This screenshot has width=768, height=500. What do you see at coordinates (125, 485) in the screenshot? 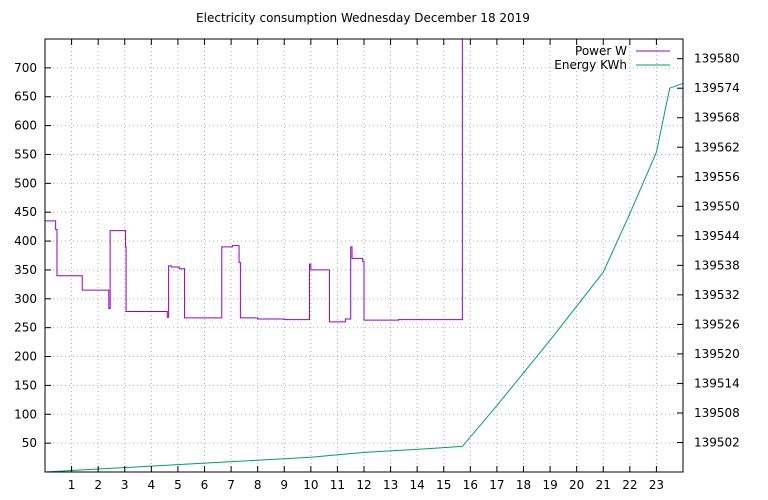
I see `x-tick-label: 3` at bounding box center [125, 485].